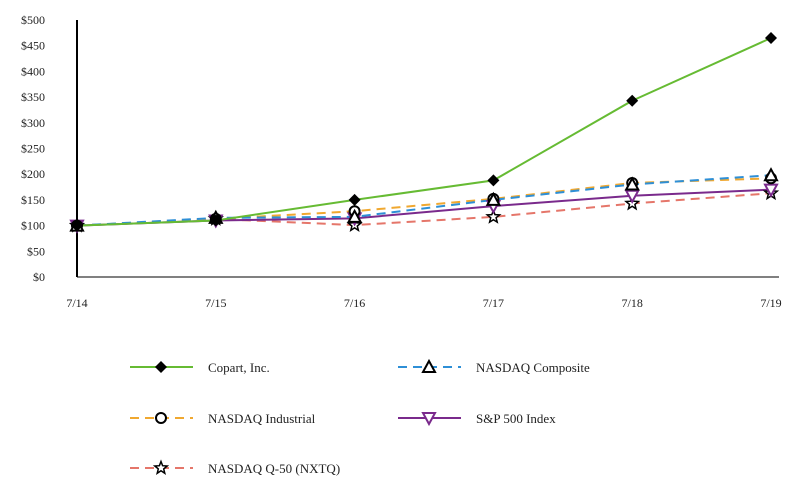 This screenshot has height=477, width=788. What do you see at coordinates (516, 418) in the screenshot?
I see `legend-label: S&P 500 Index` at bounding box center [516, 418].